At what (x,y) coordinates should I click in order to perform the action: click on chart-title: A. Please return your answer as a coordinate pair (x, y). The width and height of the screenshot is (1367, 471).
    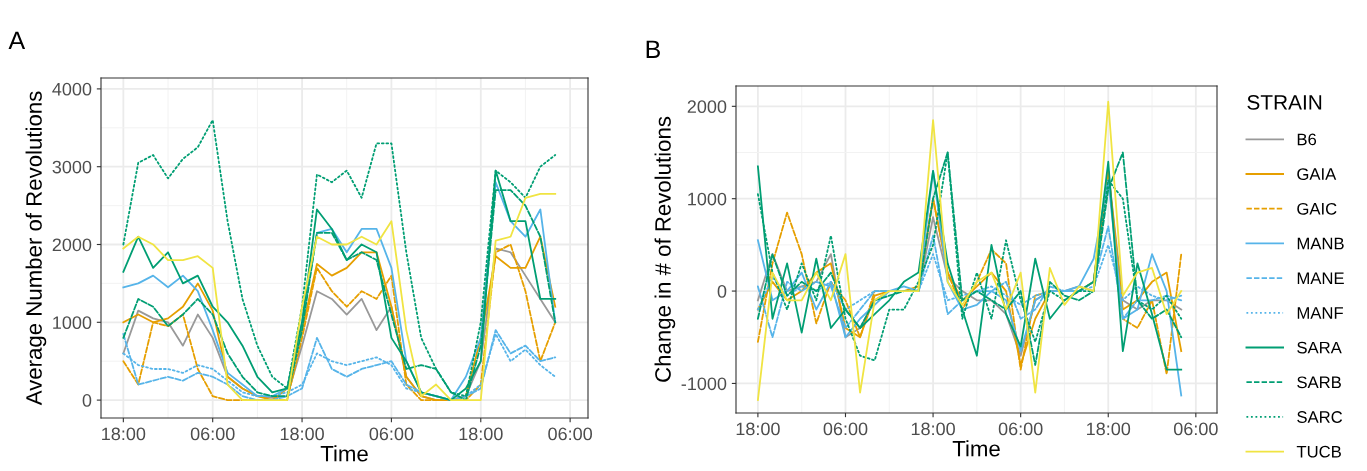
    Looking at the image, I should click on (17, 40).